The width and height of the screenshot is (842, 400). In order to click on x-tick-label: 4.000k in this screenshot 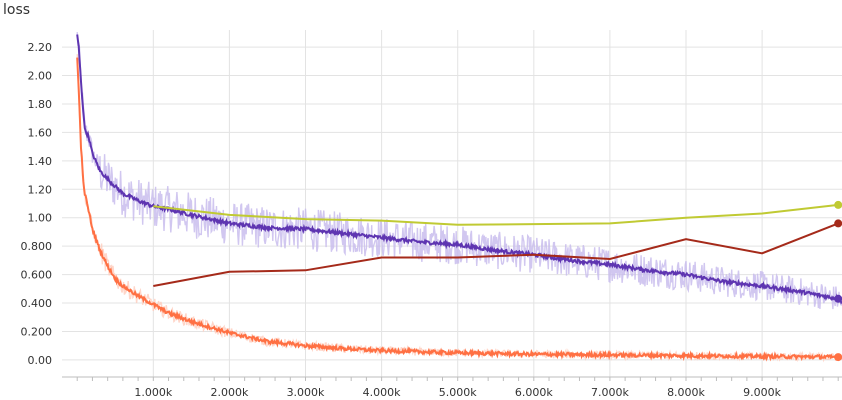, I will do `click(382, 392)`.